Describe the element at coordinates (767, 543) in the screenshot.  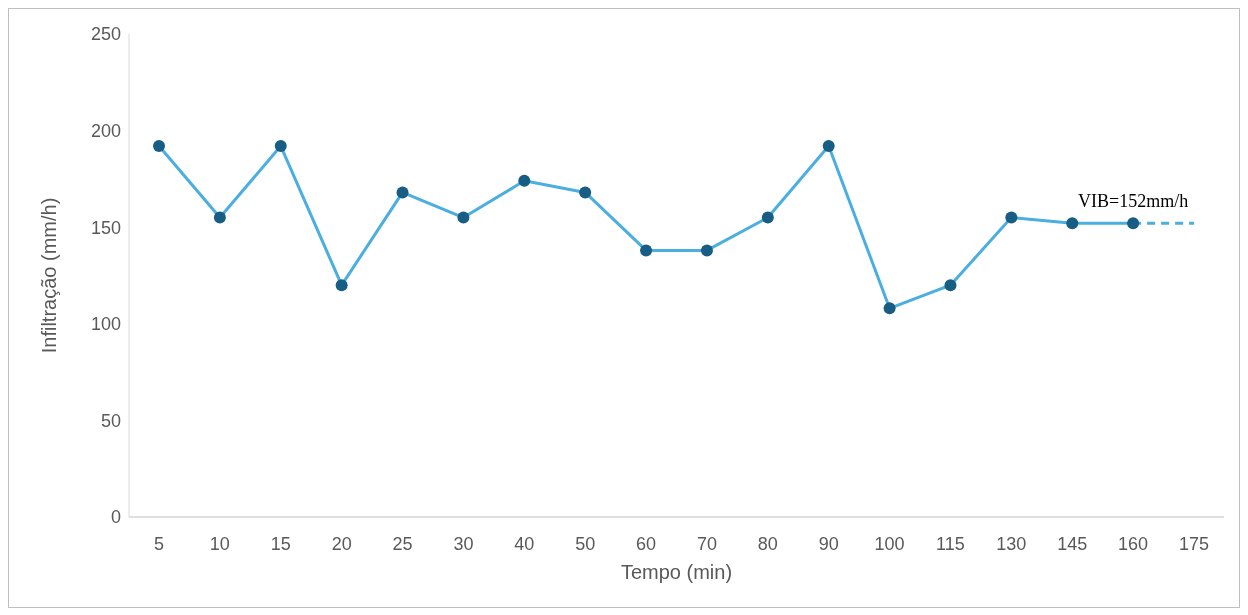
I see `x-tick-label: 80` at that location.